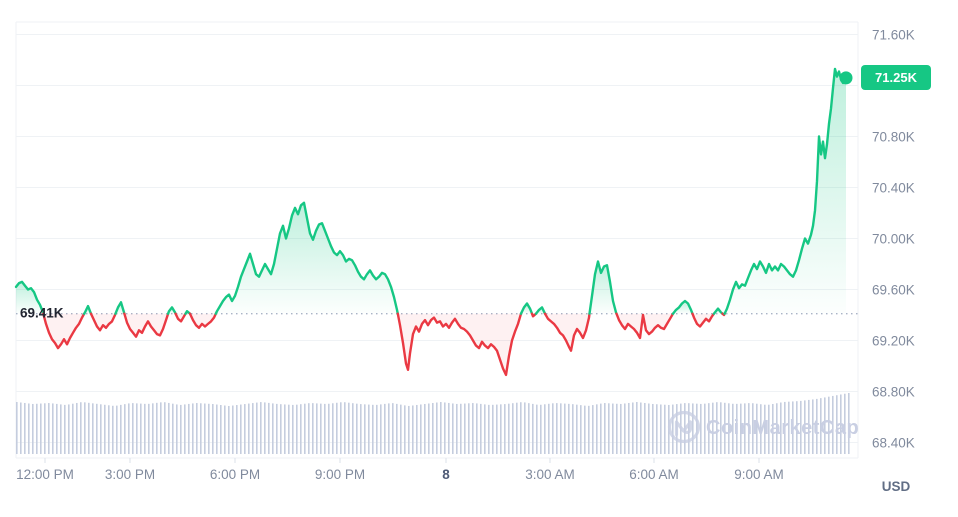 The width and height of the screenshot is (958, 517). I want to click on price-area-down, so click(644, 325).